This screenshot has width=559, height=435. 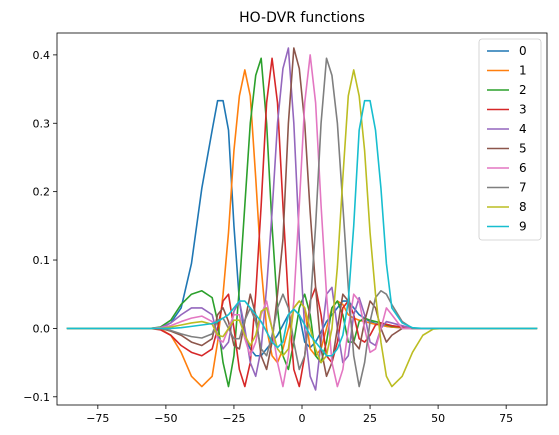 I want to click on legend-label: 6, so click(x=523, y=168).